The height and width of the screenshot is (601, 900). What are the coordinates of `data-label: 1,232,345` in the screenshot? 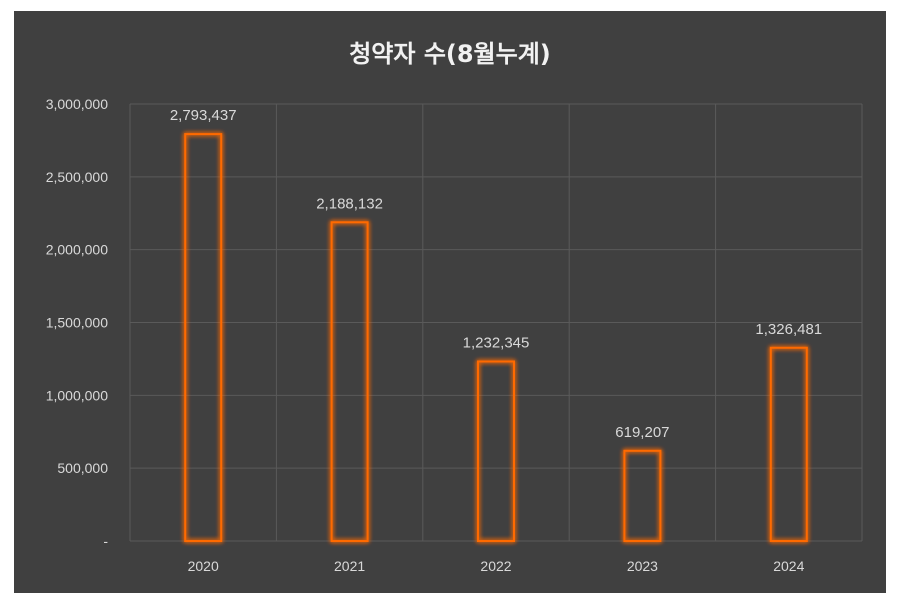 It's located at (496, 342).